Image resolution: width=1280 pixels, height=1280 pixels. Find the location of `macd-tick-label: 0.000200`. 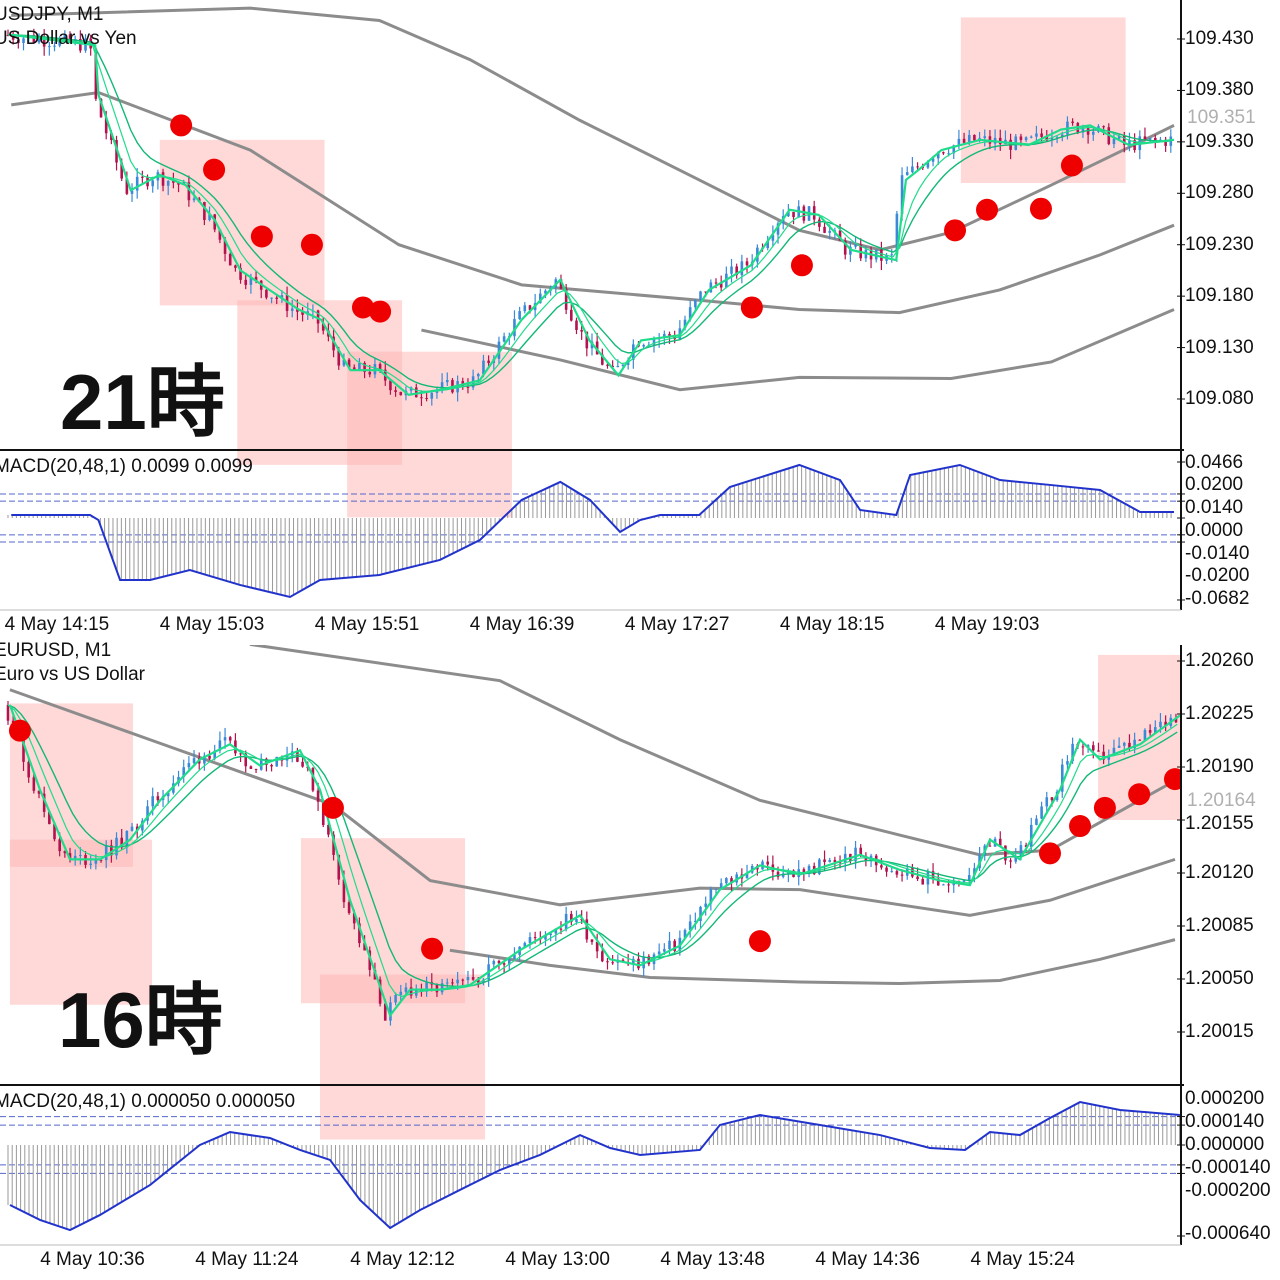

macd-tick-label: 0.000200 is located at coordinates (1225, 1098).